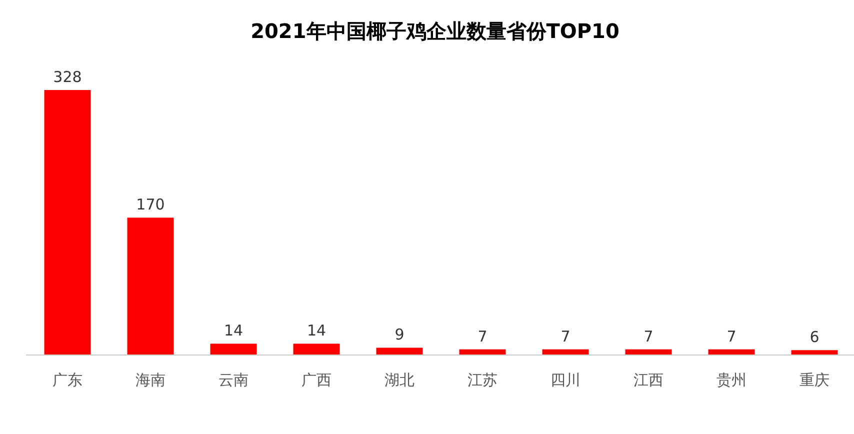  I want to click on data-label: 170, so click(150, 205).